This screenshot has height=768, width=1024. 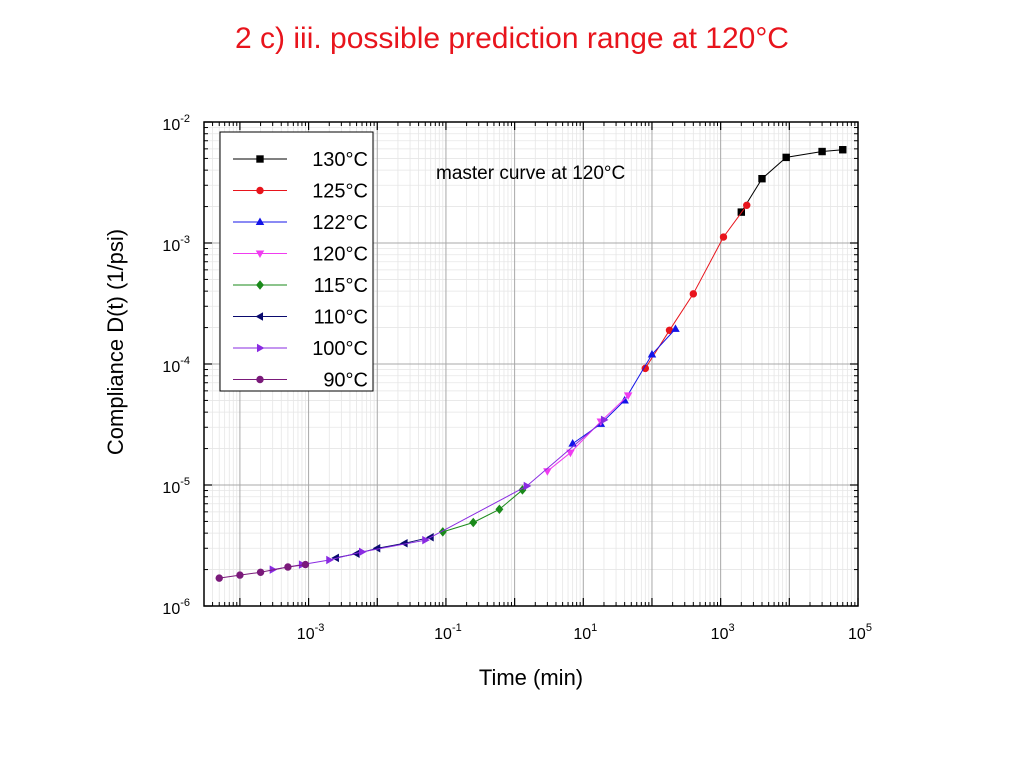 I want to click on legend-label: 100°C, so click(x=340, y=349).